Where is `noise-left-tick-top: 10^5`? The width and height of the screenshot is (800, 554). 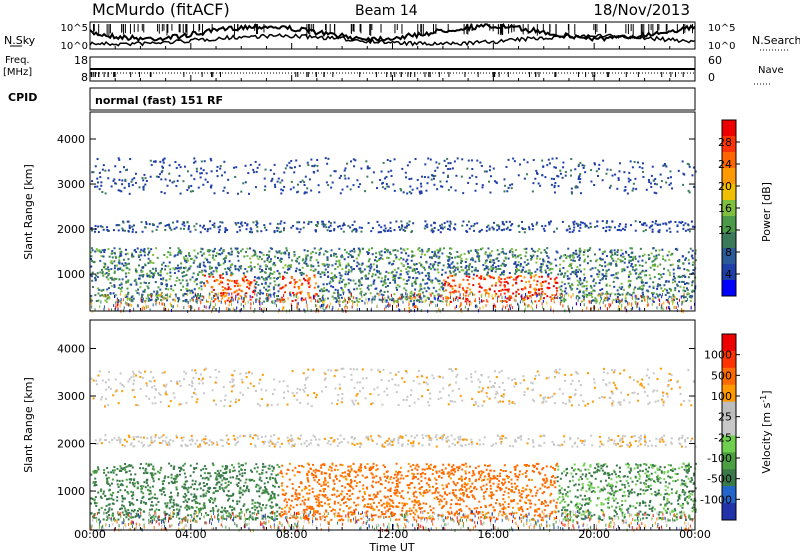
noise-left-tick-top: 10^5 is located at coordinates (74, 28).